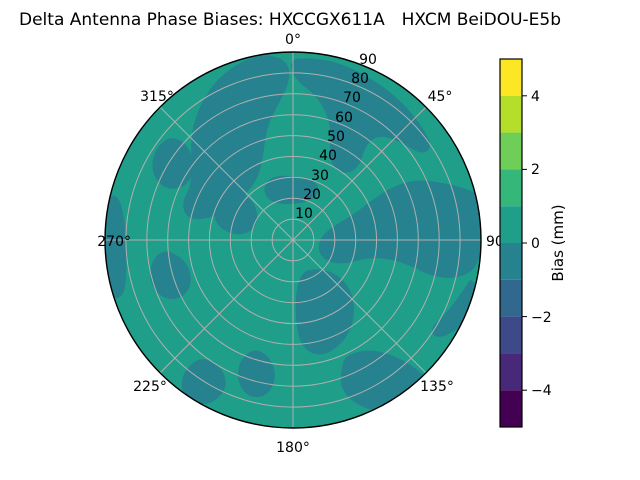 This screenshot has height=480, width=640. I want to click on colorbar-segments, so click(511, 243).